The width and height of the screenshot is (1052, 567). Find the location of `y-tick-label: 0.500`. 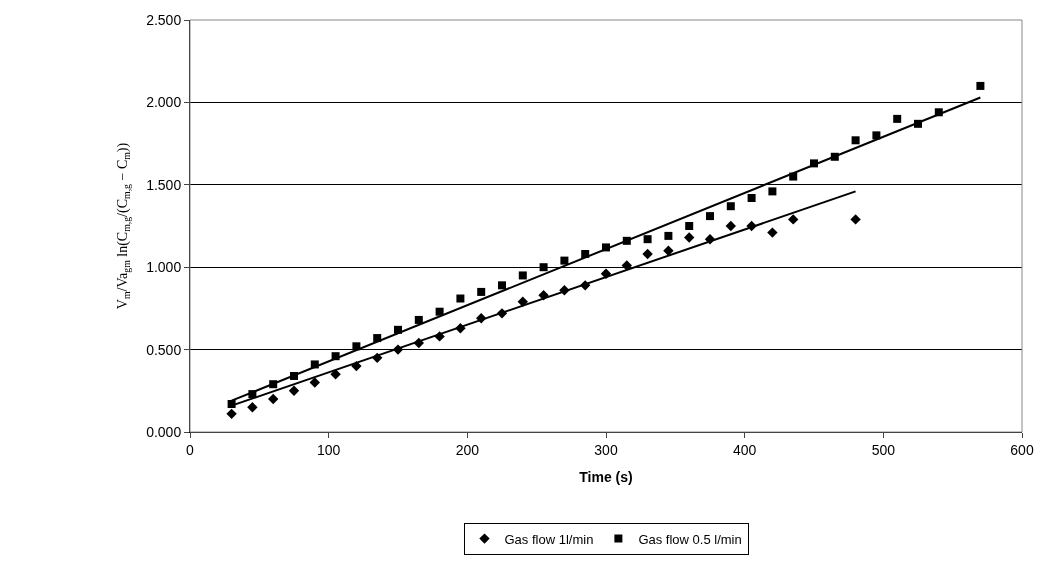

y-tick-label: 0.500 is located at coordinates (164, 349).